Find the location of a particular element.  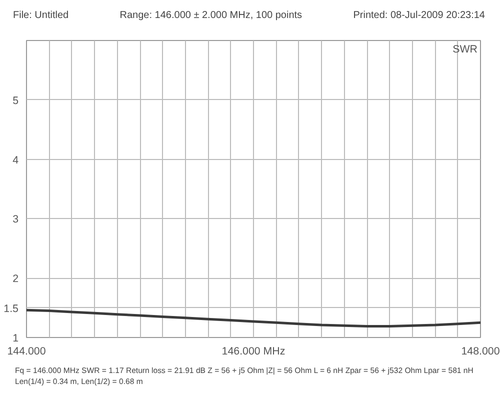

line-series is located at coordinates (253, 318).